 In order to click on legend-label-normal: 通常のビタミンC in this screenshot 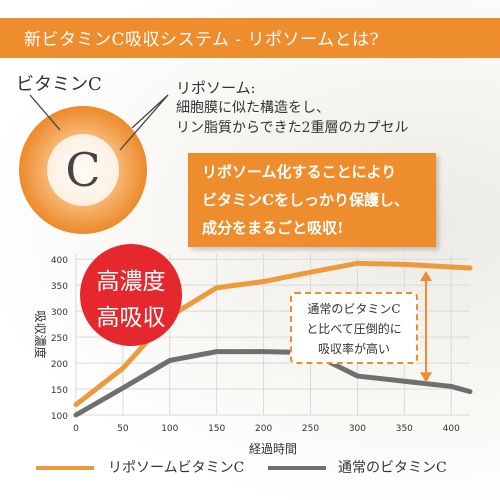, I will do `click(392, 468)`.